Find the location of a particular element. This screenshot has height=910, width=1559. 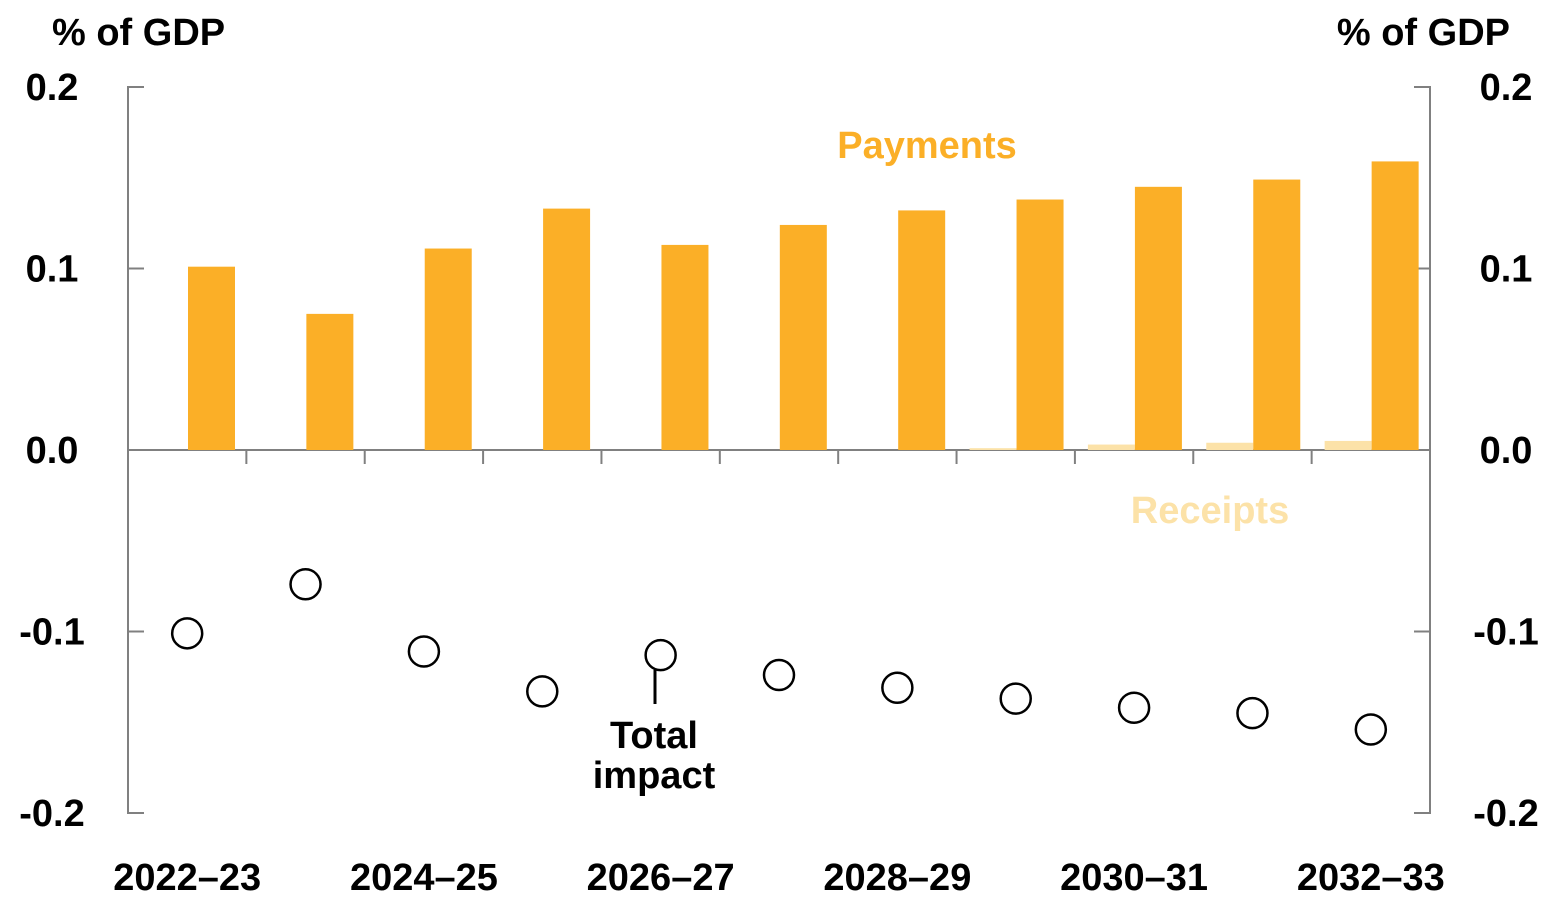

x-tick-label: 2030–31 is located at coordinates (1134, 878).